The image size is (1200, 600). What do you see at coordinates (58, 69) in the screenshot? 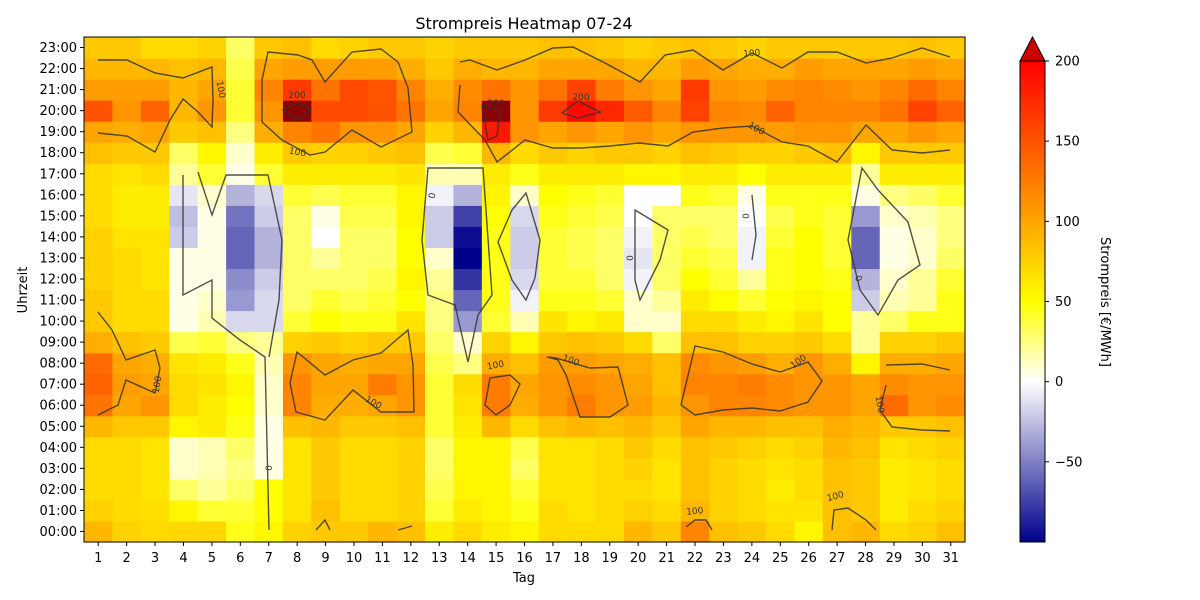
I see `y-tick-label: 22:00` at bounding box center [58, 69].